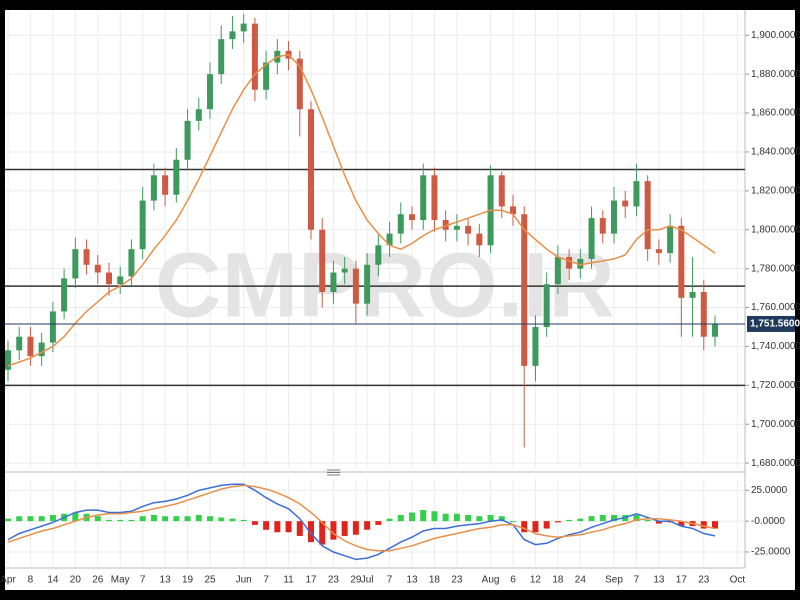 The width and height of the screenshot is (800, 600). Describe the element at coordinates (210, 580) in the screenshot. I see `x-tick-label: 25` at that location.